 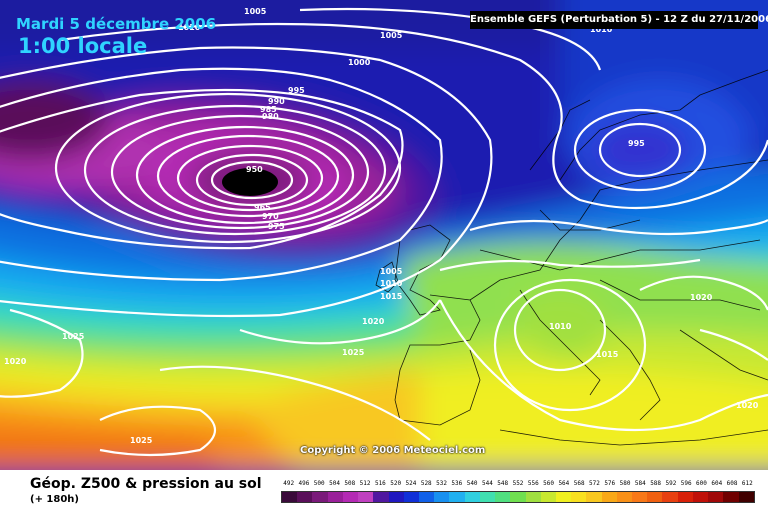 What do you see at coordinates (276, 101) in the screenshot?
I see `svg-text: 990` at bounding box center [276, 101].